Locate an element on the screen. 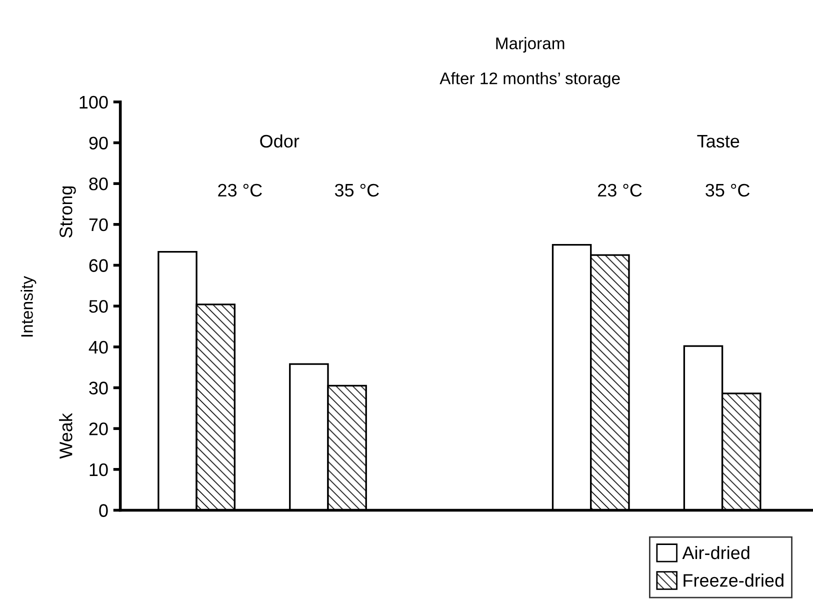 This screenshot has width=813, height=614. y-axis-title: Intensity is located at coordinates (28, 306).